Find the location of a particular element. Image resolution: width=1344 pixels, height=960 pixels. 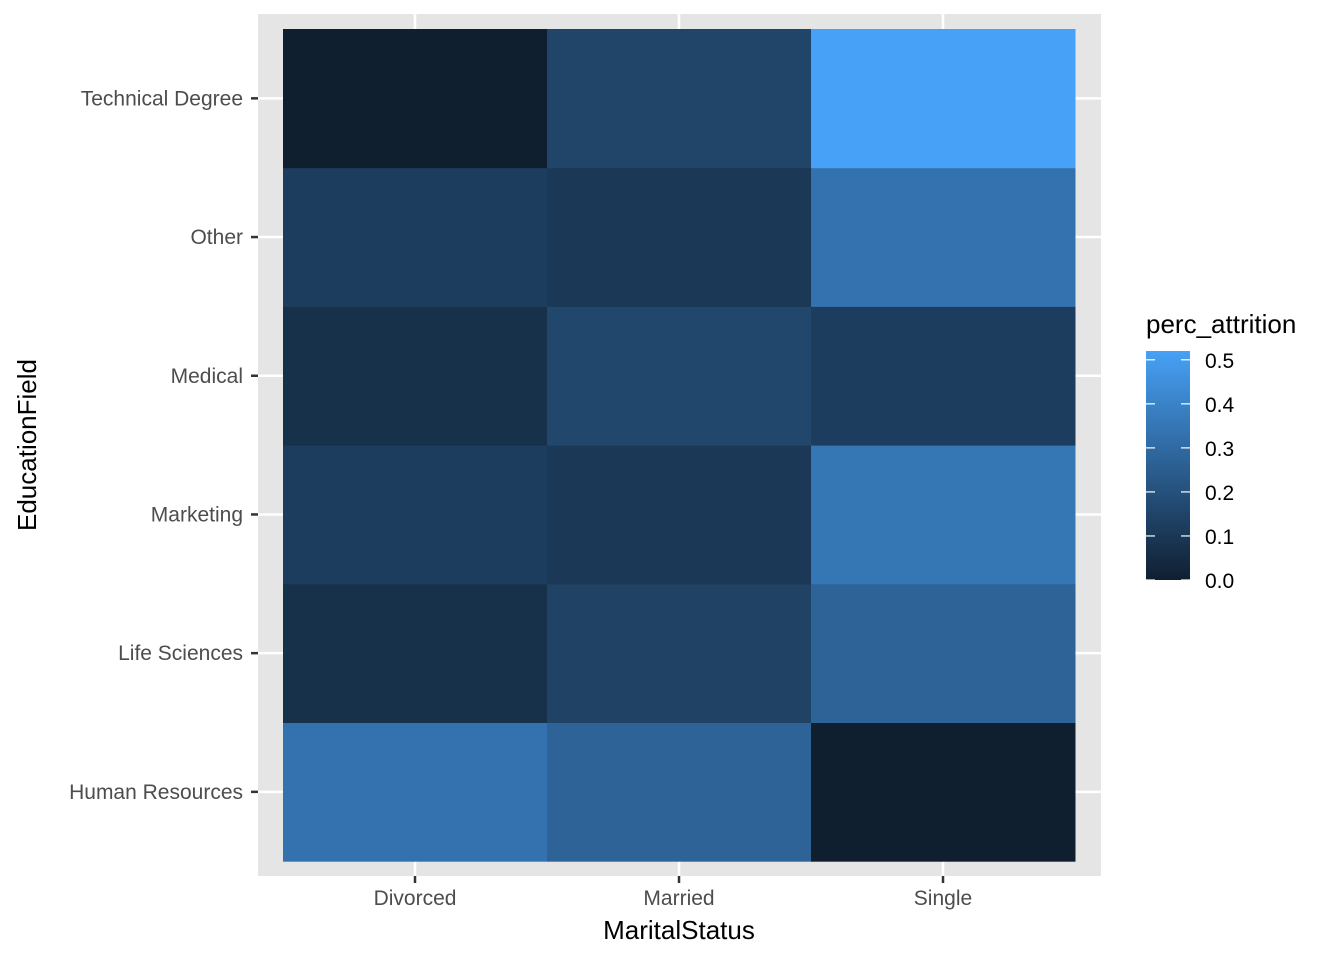

legend-tick-label: 0.3 is located at coordinates (1219, 449).